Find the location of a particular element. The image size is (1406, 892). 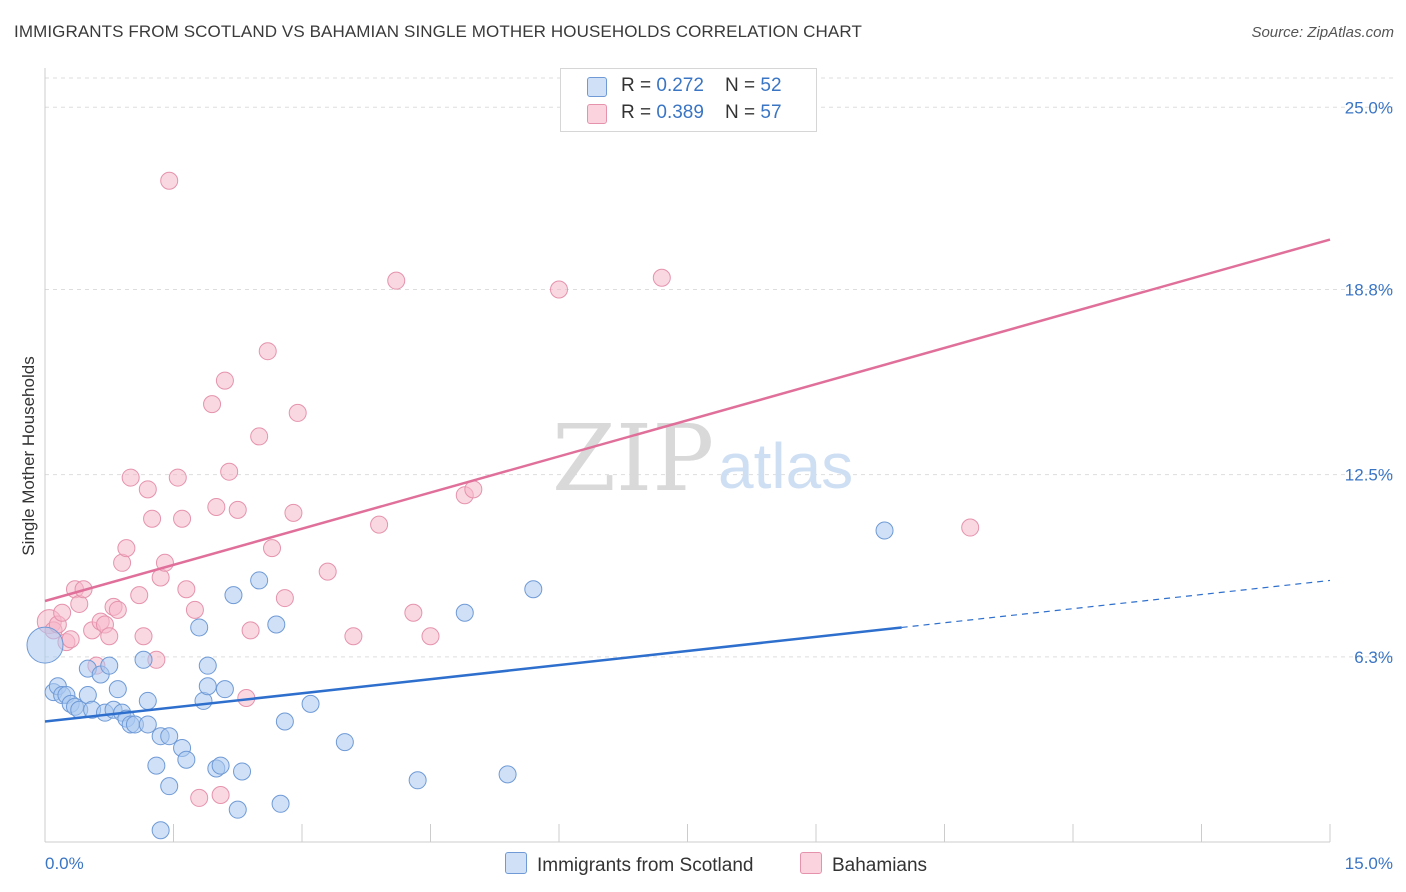

legend-n-value-scotland: 52 is located at coordinates (771, 85).